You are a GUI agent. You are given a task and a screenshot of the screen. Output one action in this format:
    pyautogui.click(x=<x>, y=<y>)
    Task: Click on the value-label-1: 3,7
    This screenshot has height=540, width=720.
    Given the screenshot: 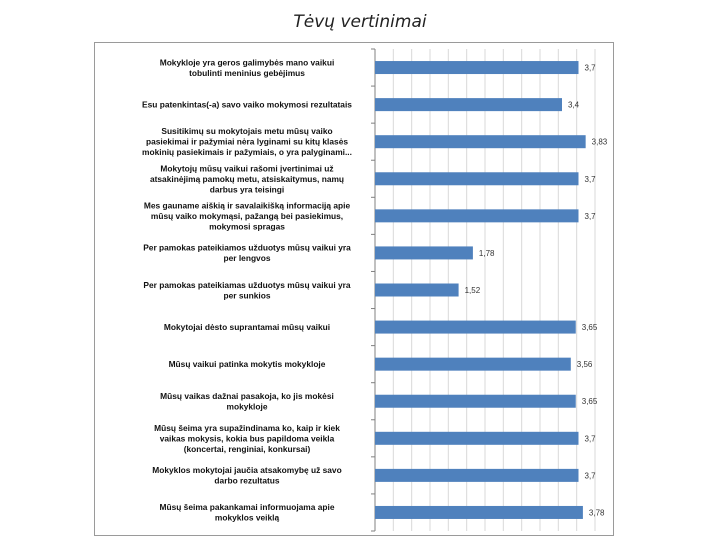 What is the action you would take?
    pyautogui.click(x=591, y=68)
    